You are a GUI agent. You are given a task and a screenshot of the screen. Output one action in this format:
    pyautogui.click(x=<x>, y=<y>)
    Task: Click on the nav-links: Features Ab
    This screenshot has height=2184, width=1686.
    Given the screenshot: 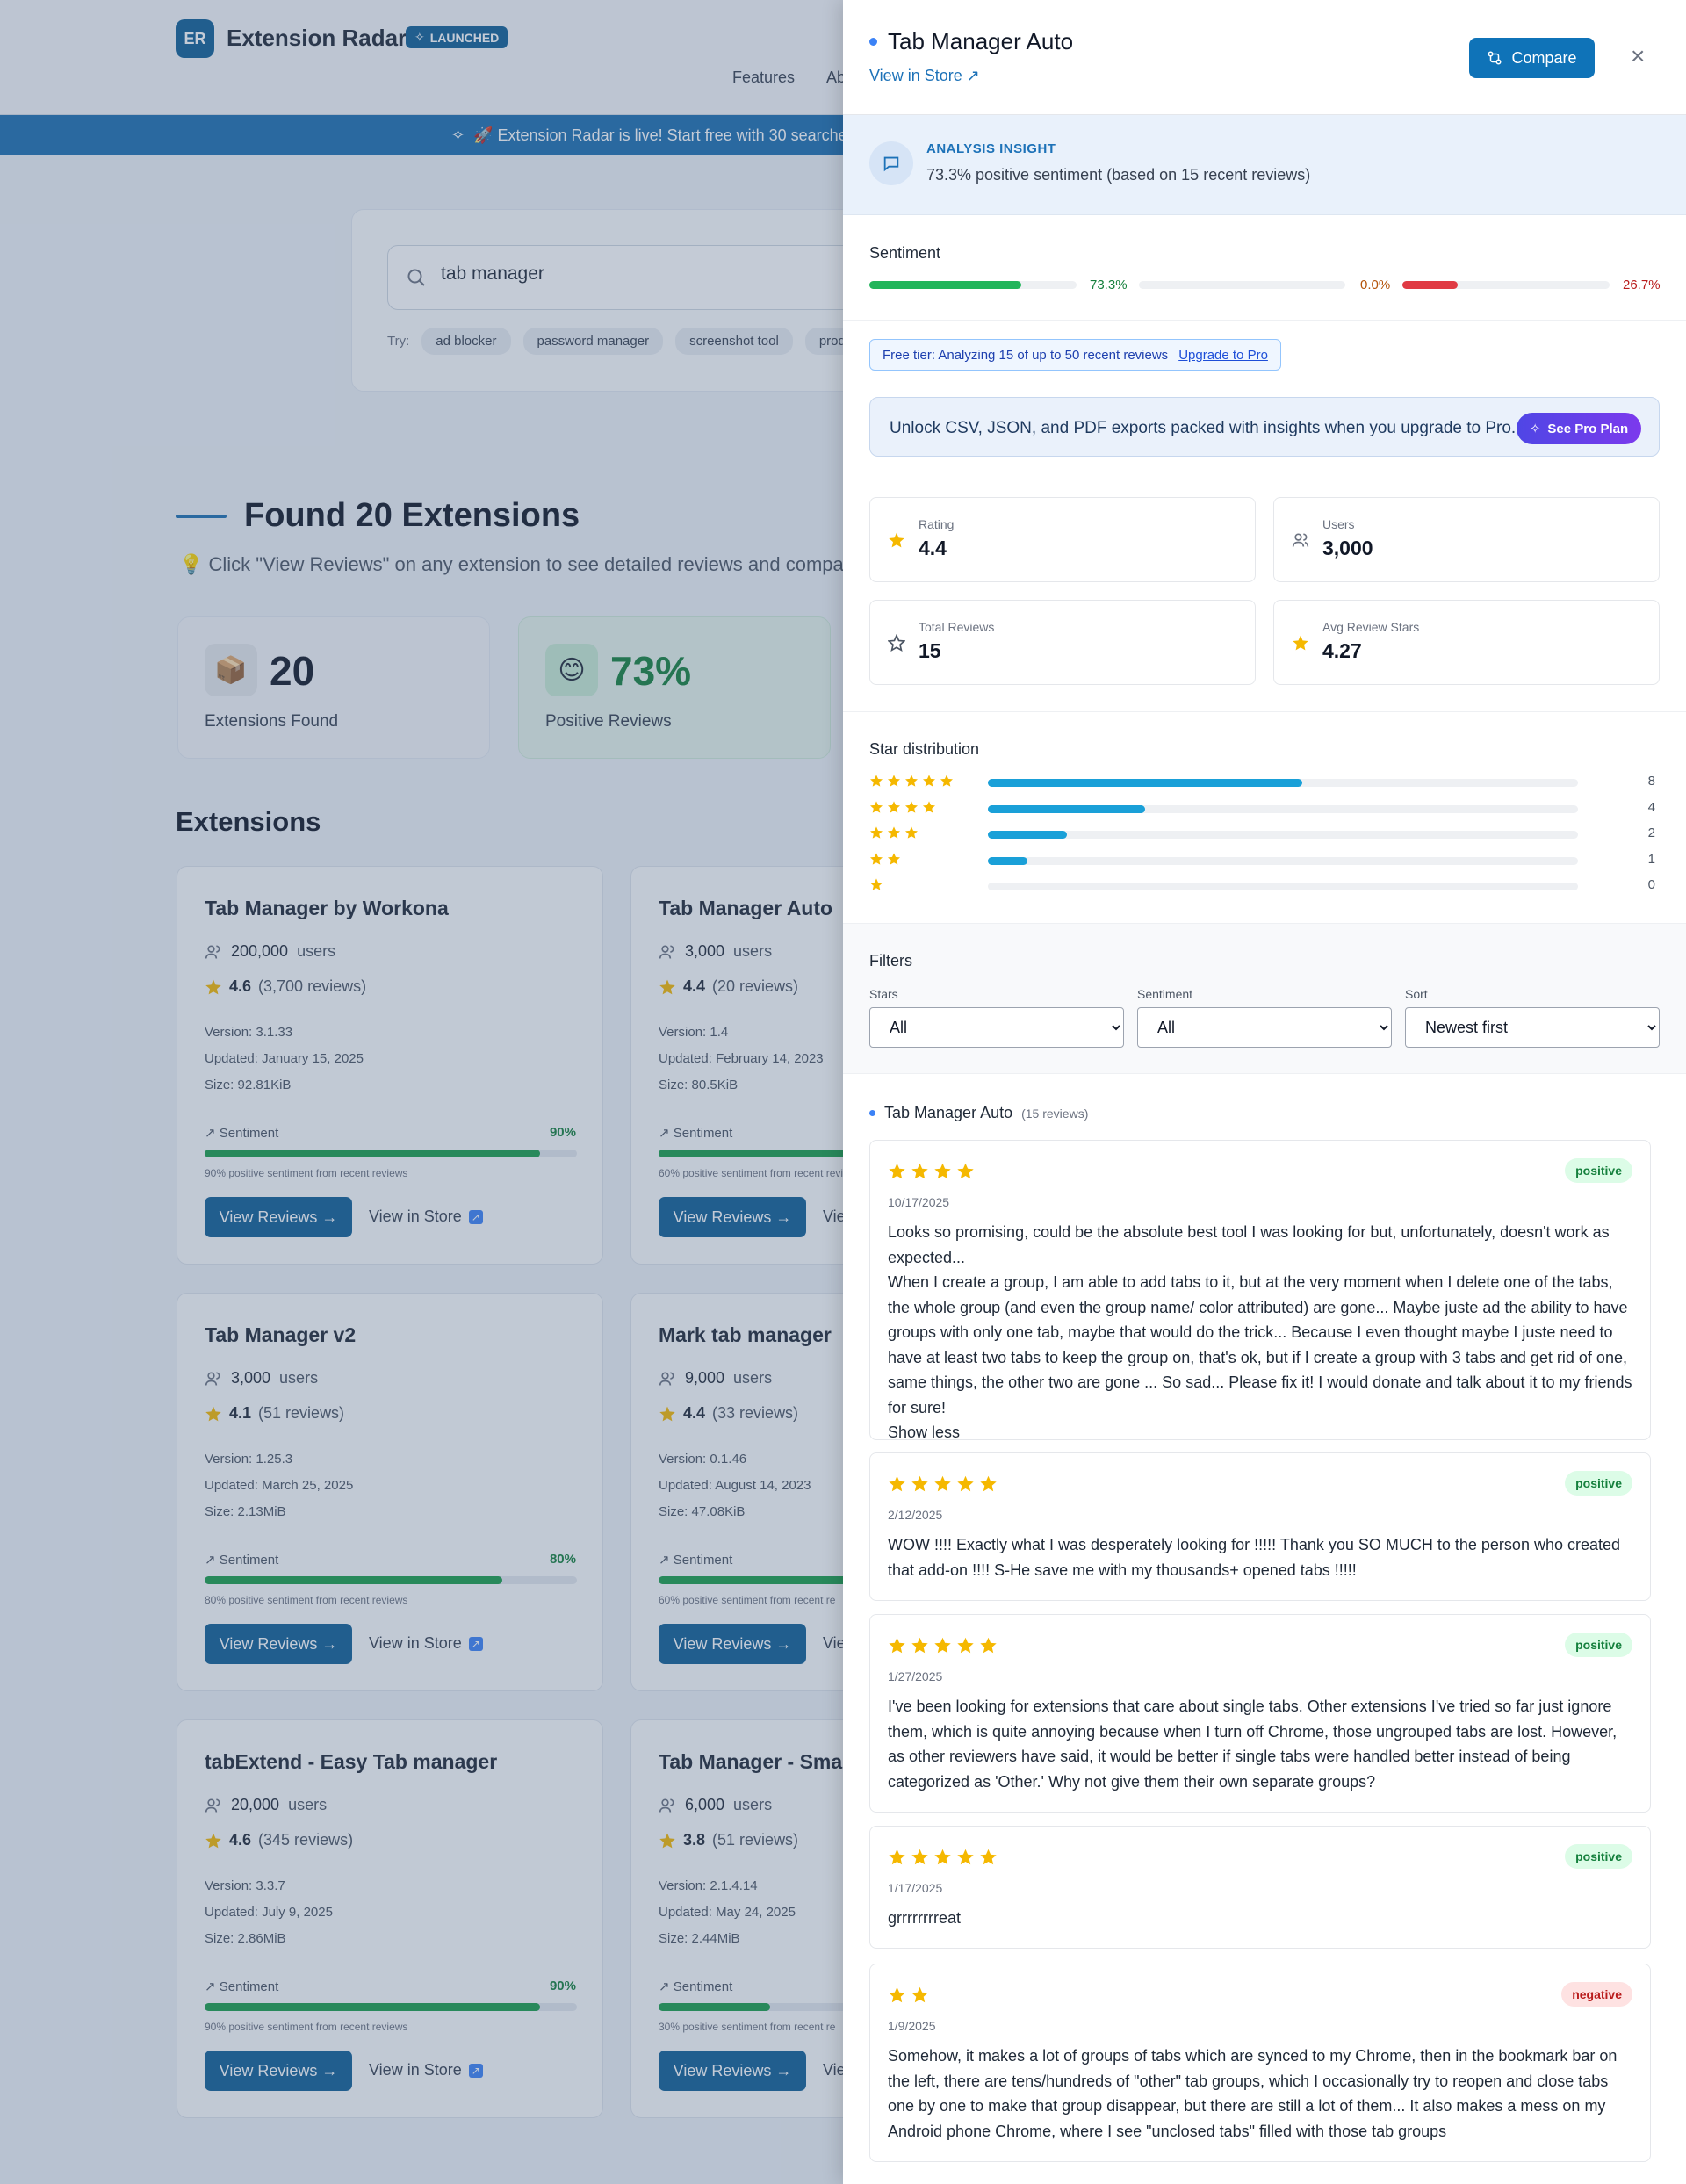 What is the action you would take?
    pyautogui.click(x=789, y=77)
    